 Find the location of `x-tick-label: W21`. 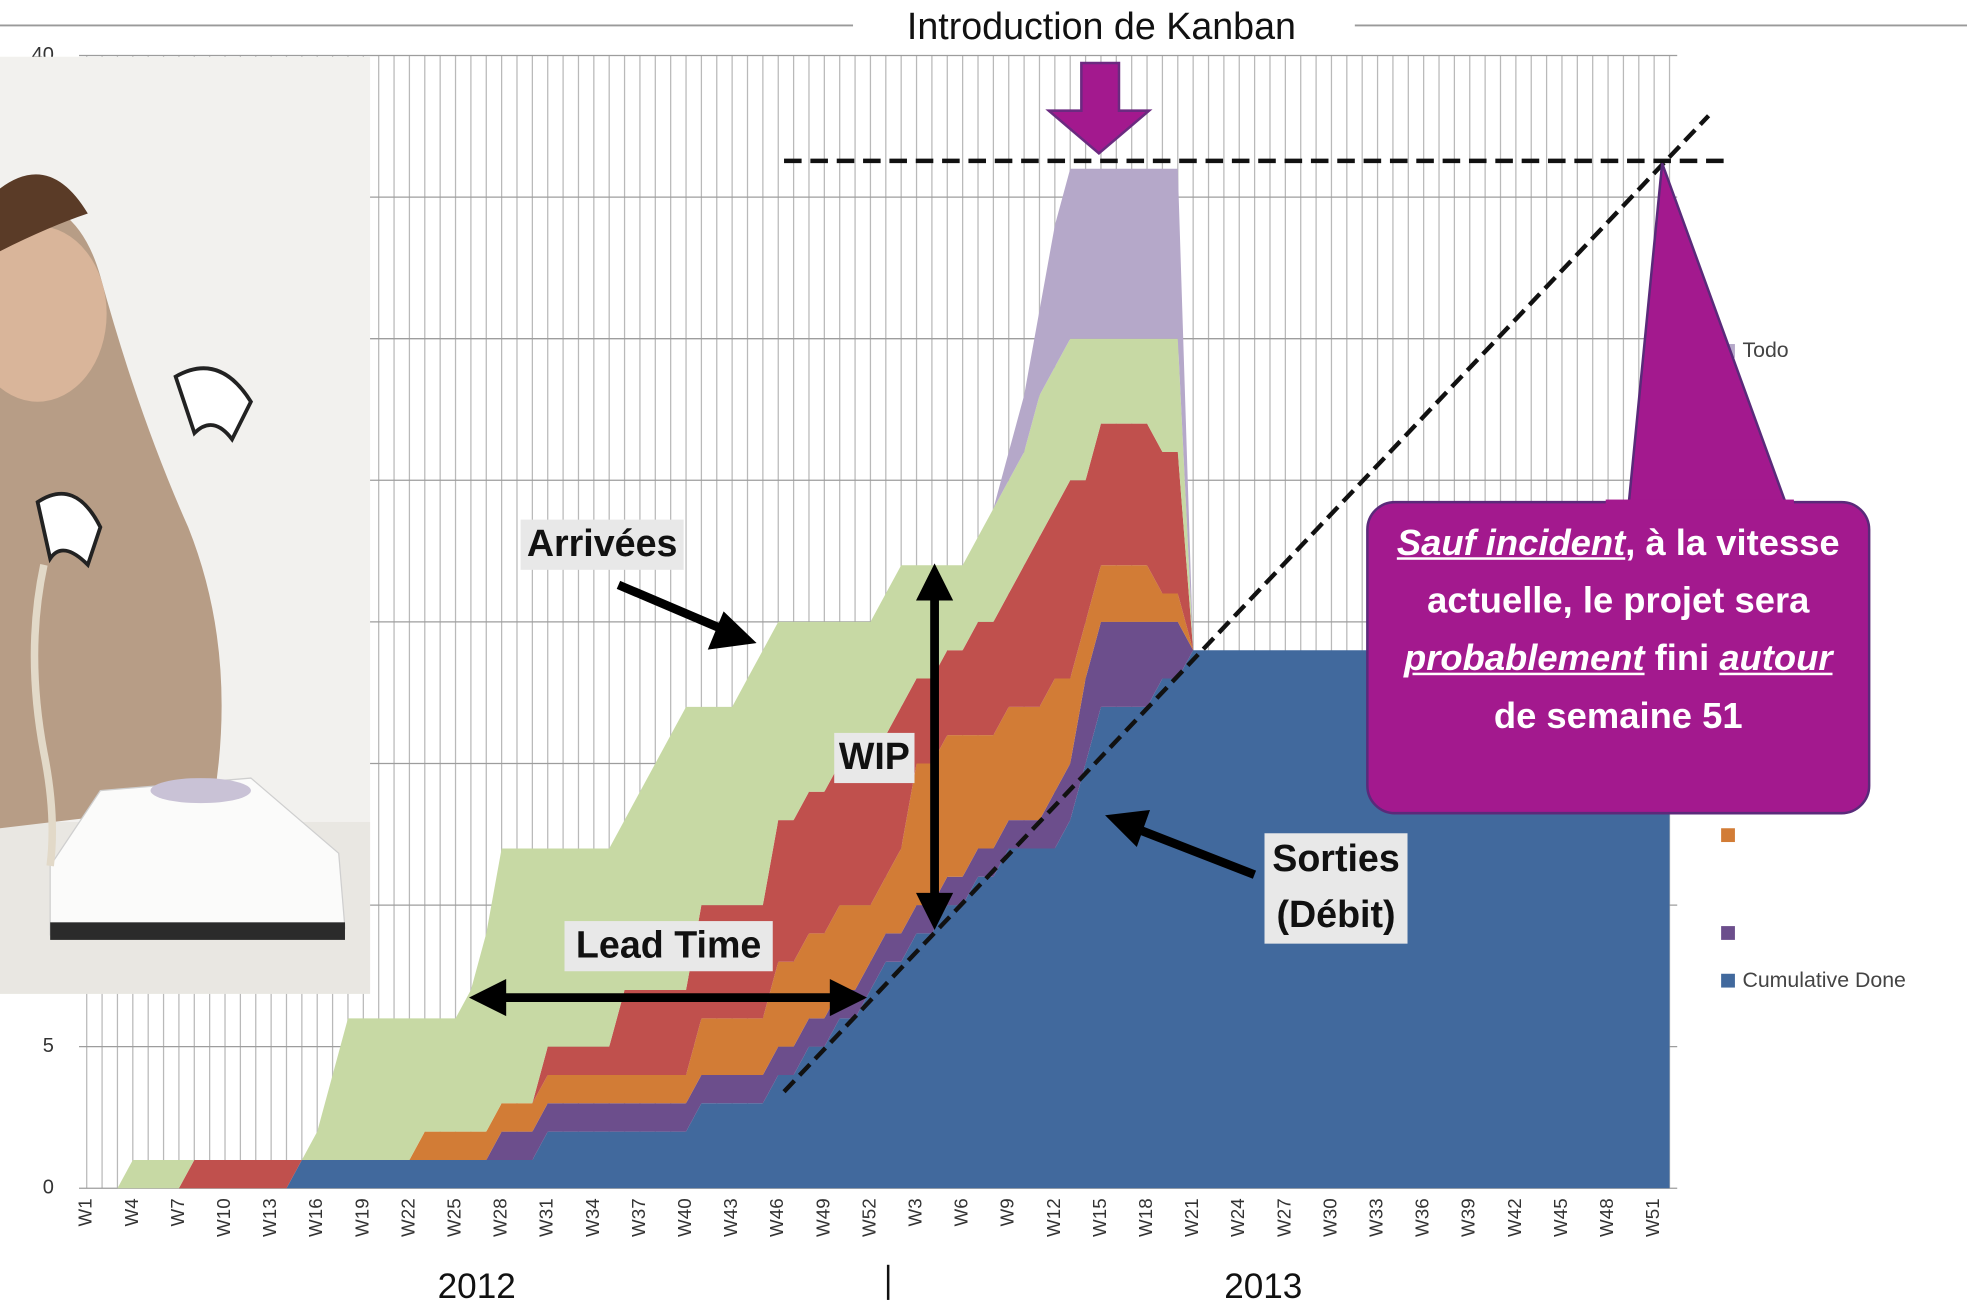

x-tick-label: W21 is located at coordinates (1191, 1217).